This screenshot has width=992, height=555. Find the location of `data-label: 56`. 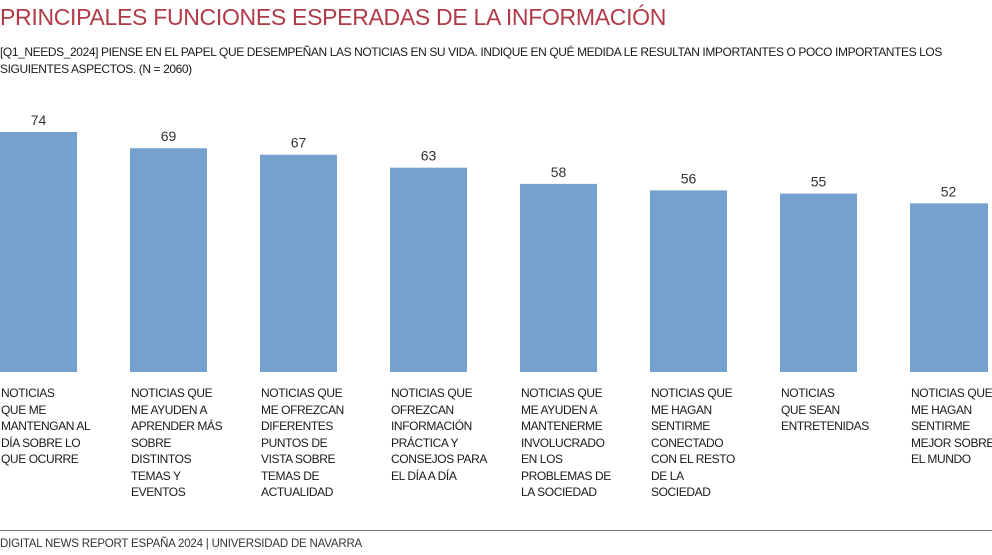

data-label: 56 is located at coordinates (689, 178).